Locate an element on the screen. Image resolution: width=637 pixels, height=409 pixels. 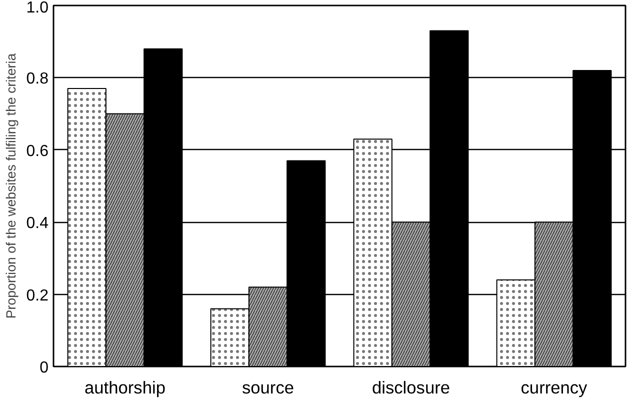
x-tick-label: source is located at coordinates (268, 388).